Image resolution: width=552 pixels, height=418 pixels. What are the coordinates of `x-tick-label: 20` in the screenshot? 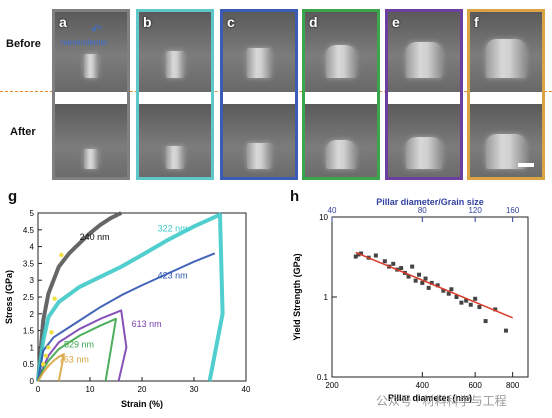 It's located at (142, 389).